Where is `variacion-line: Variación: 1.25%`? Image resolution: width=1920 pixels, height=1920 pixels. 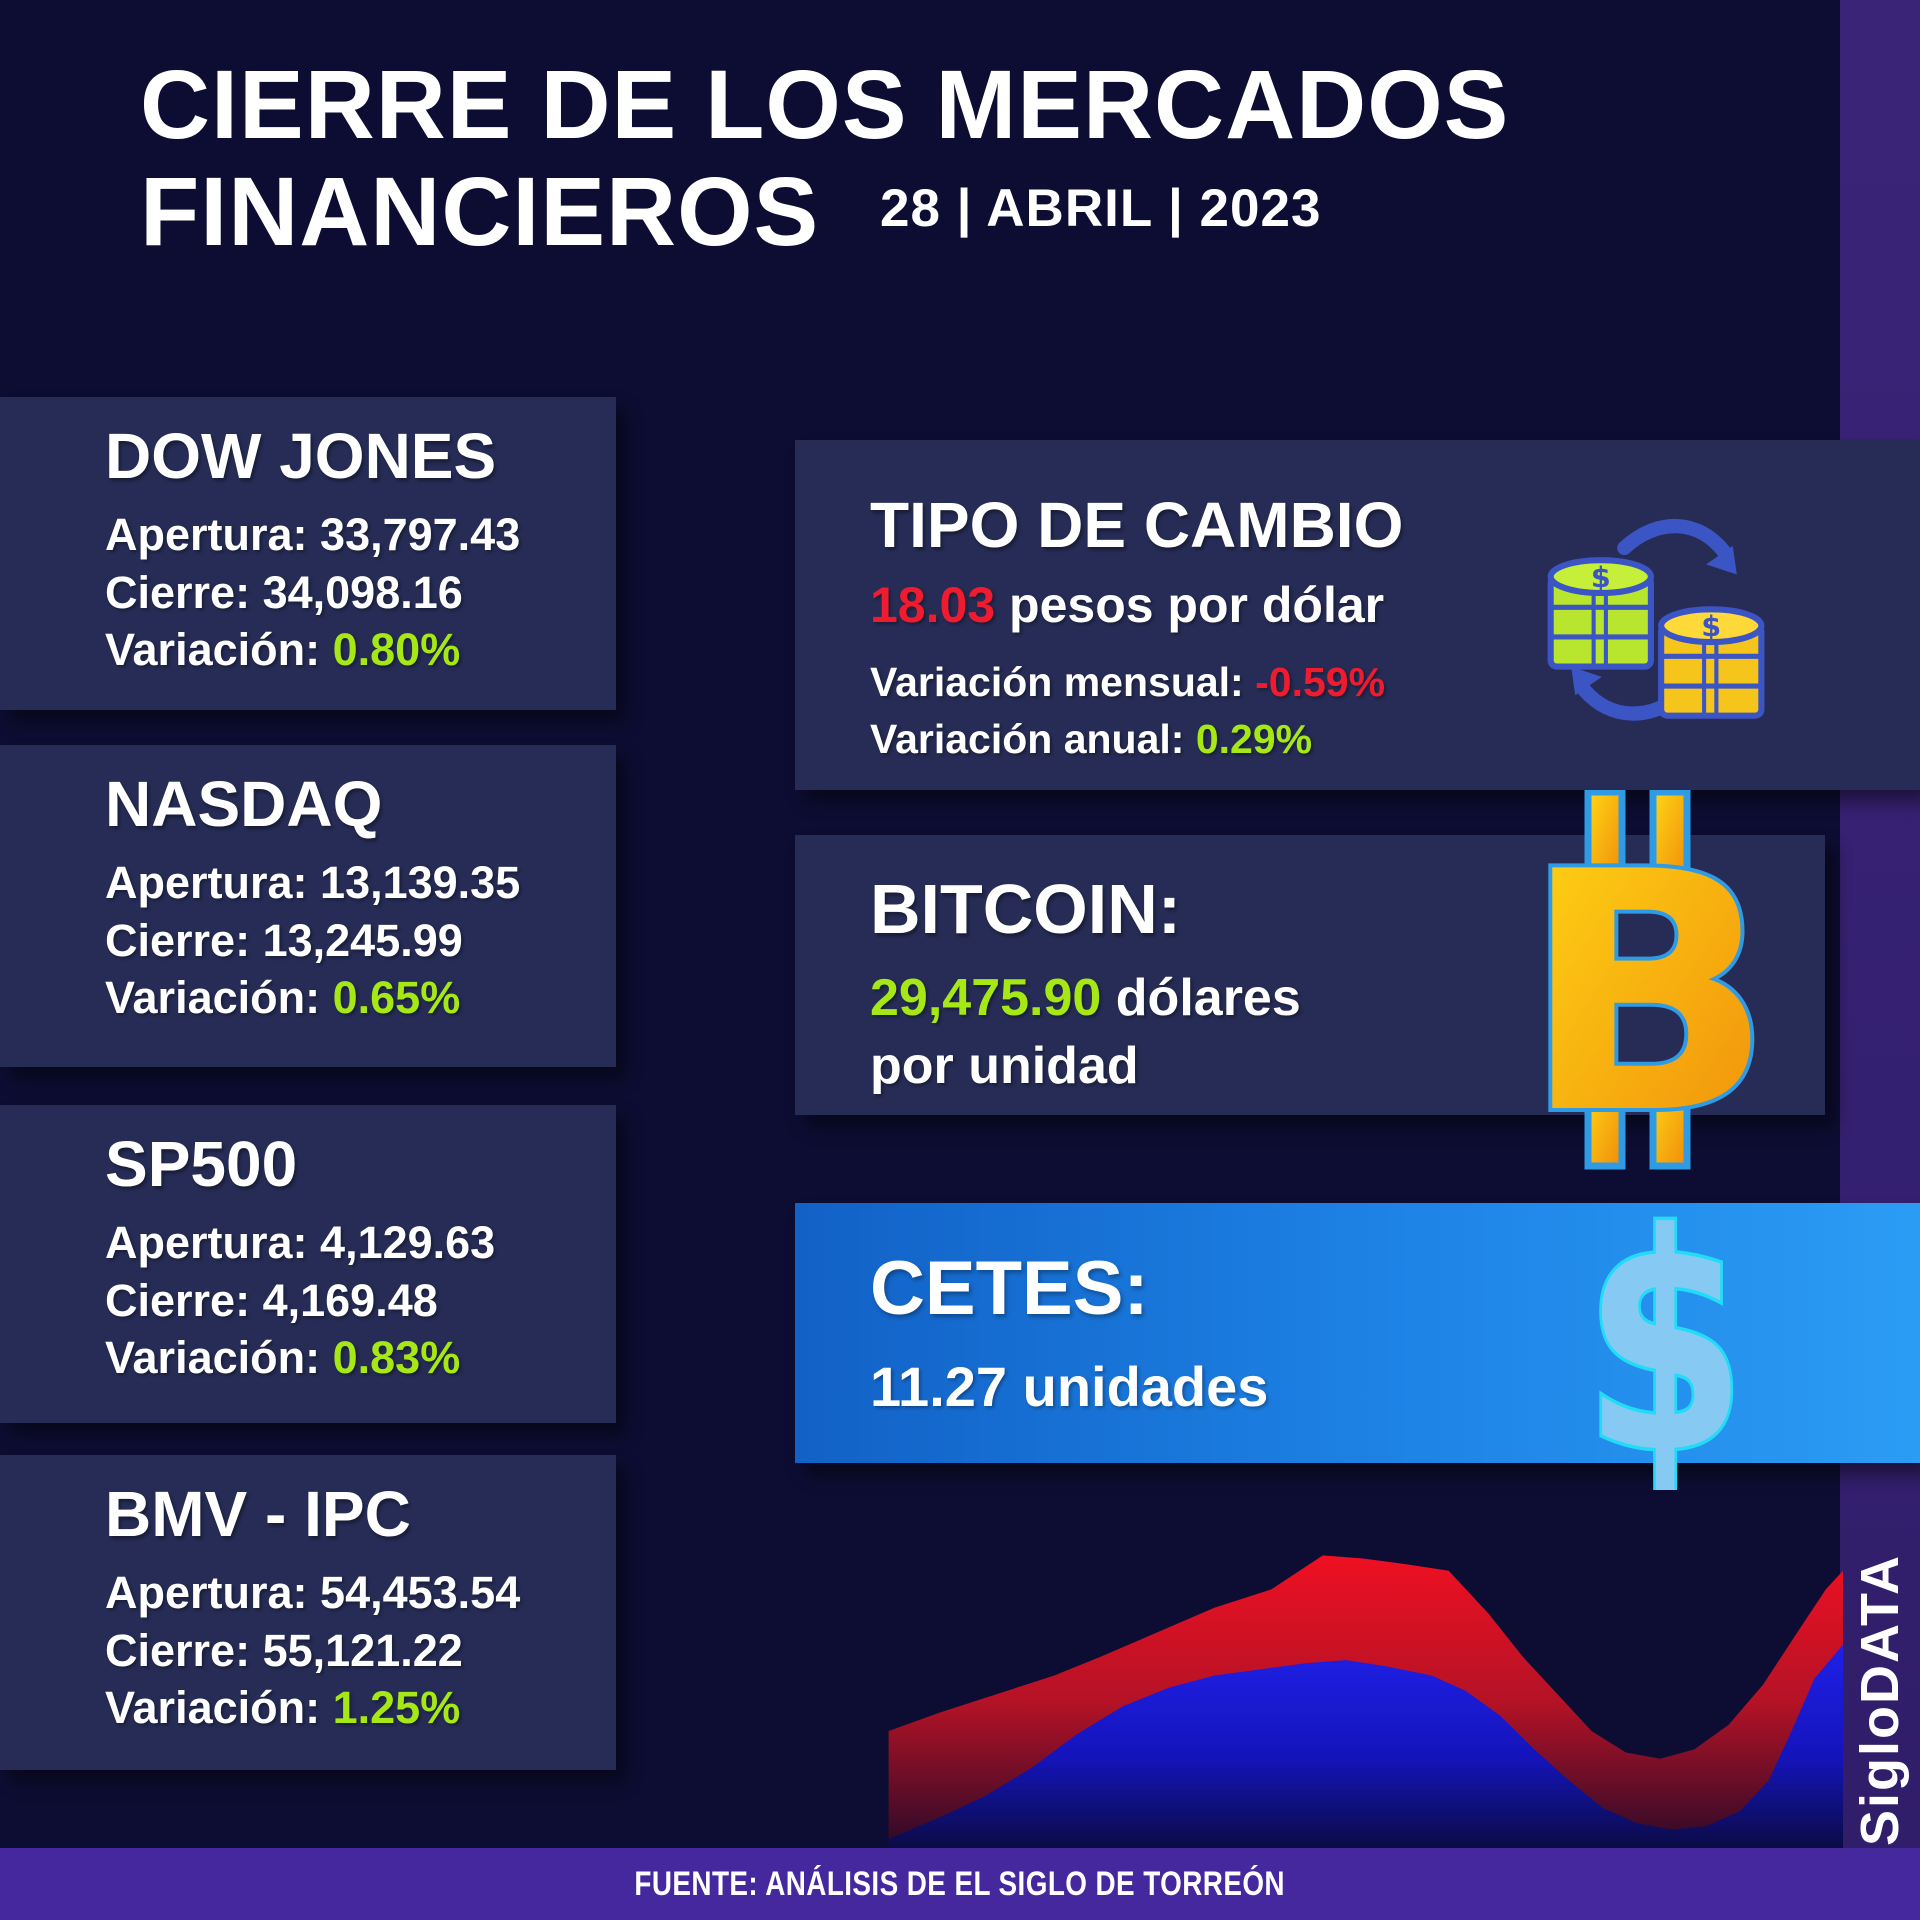
variacion-line: Variación: 1.25% is located at coordinates (283, 1708).